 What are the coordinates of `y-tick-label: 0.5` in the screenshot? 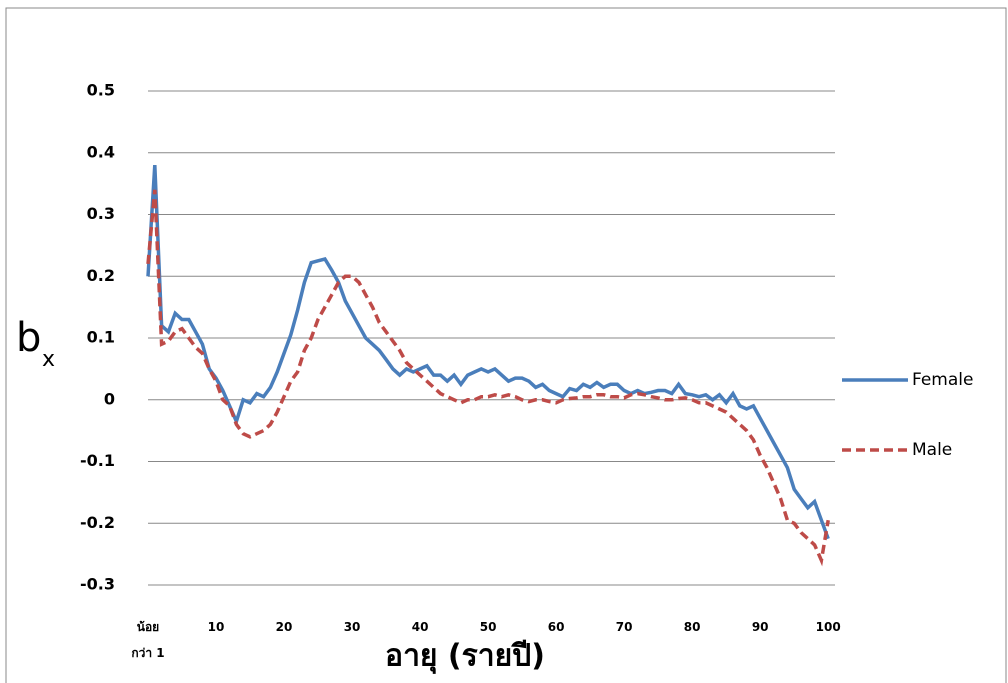 It's located at (101, 90).